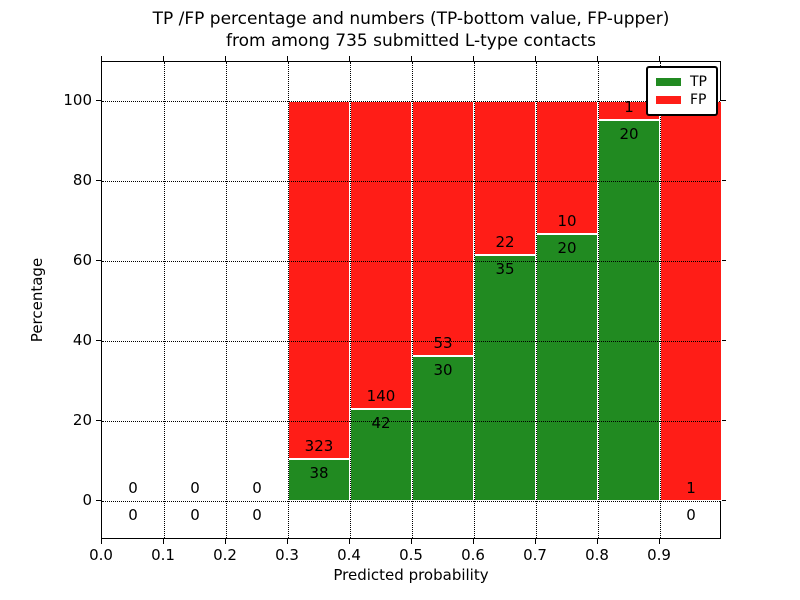 This screenshot has width=800, height=600. What do you see at coordinates (411, 555) in the screenshot?
I see `x-tick-label: 0.5` at bounding box center [411, 555].